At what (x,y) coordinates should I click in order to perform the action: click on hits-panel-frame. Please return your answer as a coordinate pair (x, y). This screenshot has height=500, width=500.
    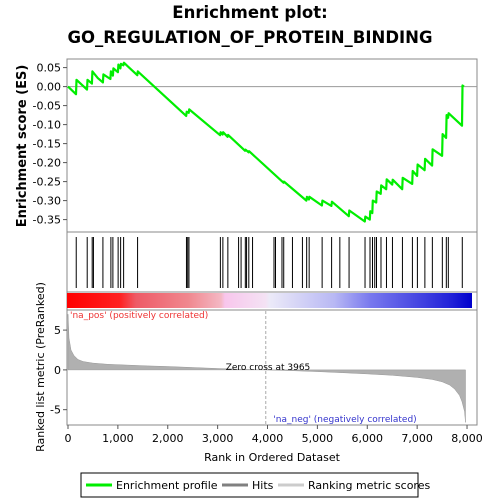
    Looking at the image, I should click on (272, 262).